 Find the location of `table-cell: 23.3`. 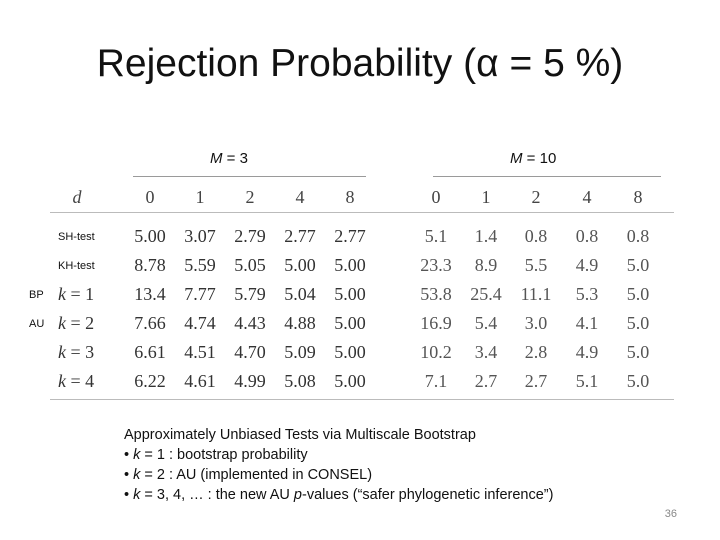

table-cell: 23.3 is located at coordinates (436, 265).